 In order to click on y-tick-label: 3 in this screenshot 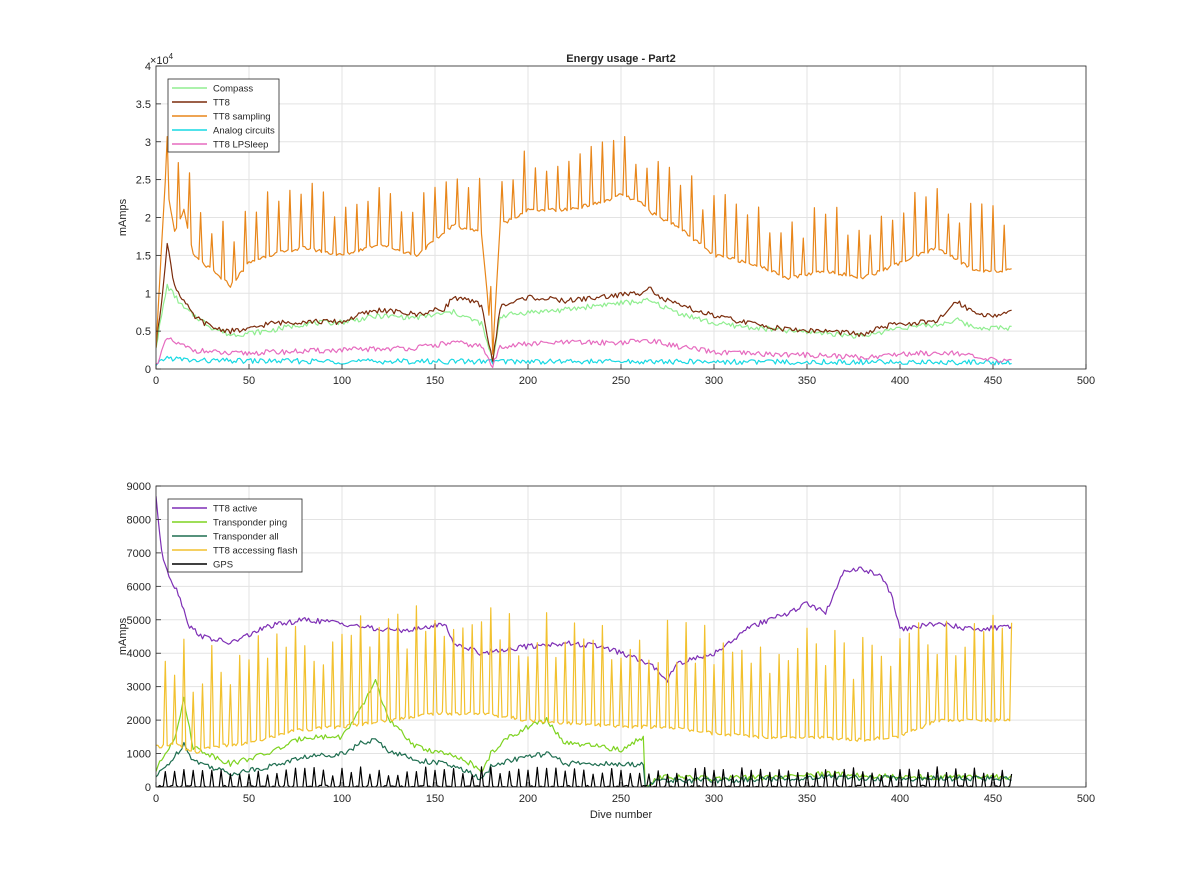, I will do `click(148, 143)`.